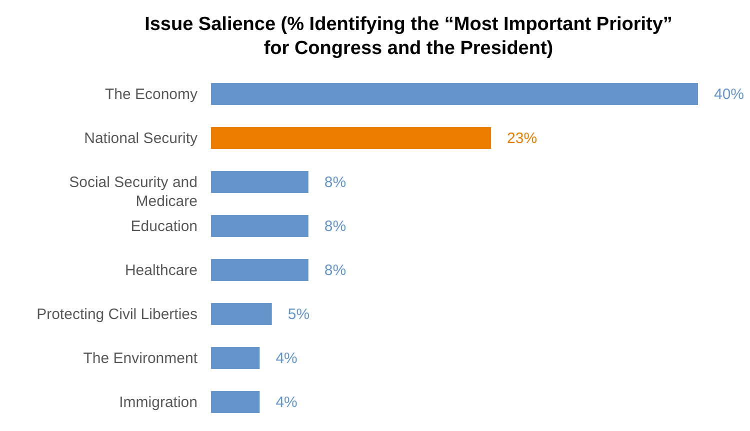  Describe the element at coordinates (140, 358) in the screenshot. I see `y-tick-label: The Environment` at that location.